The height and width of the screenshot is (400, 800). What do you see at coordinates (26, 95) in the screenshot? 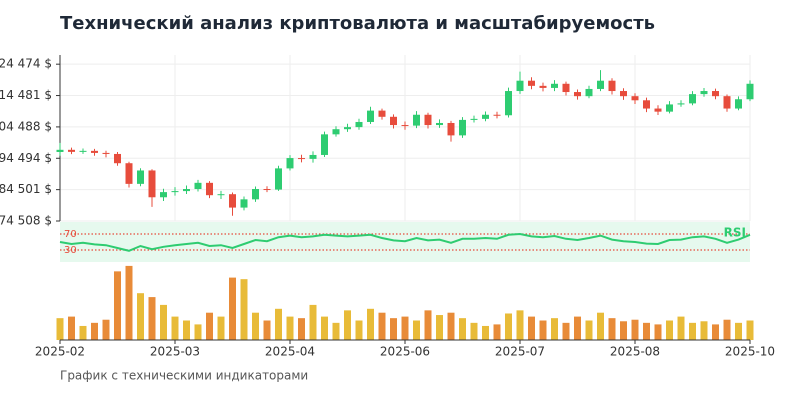
I see `y-tick-label: 114 481 $` at bounding box center [26, 95].